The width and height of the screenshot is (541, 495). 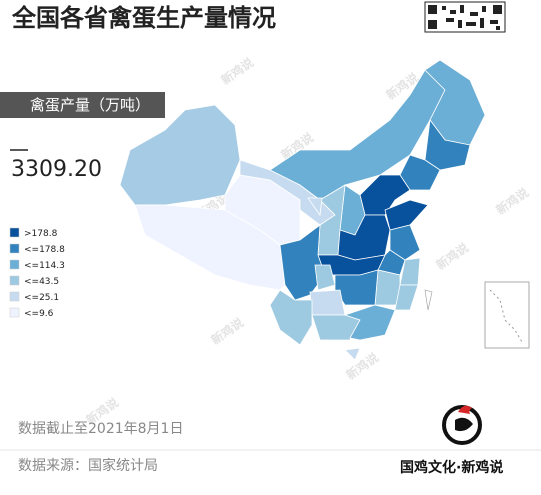 I want to click on footnote-date: 数据截止至2021年8月1日, so click(x=100, y=429).